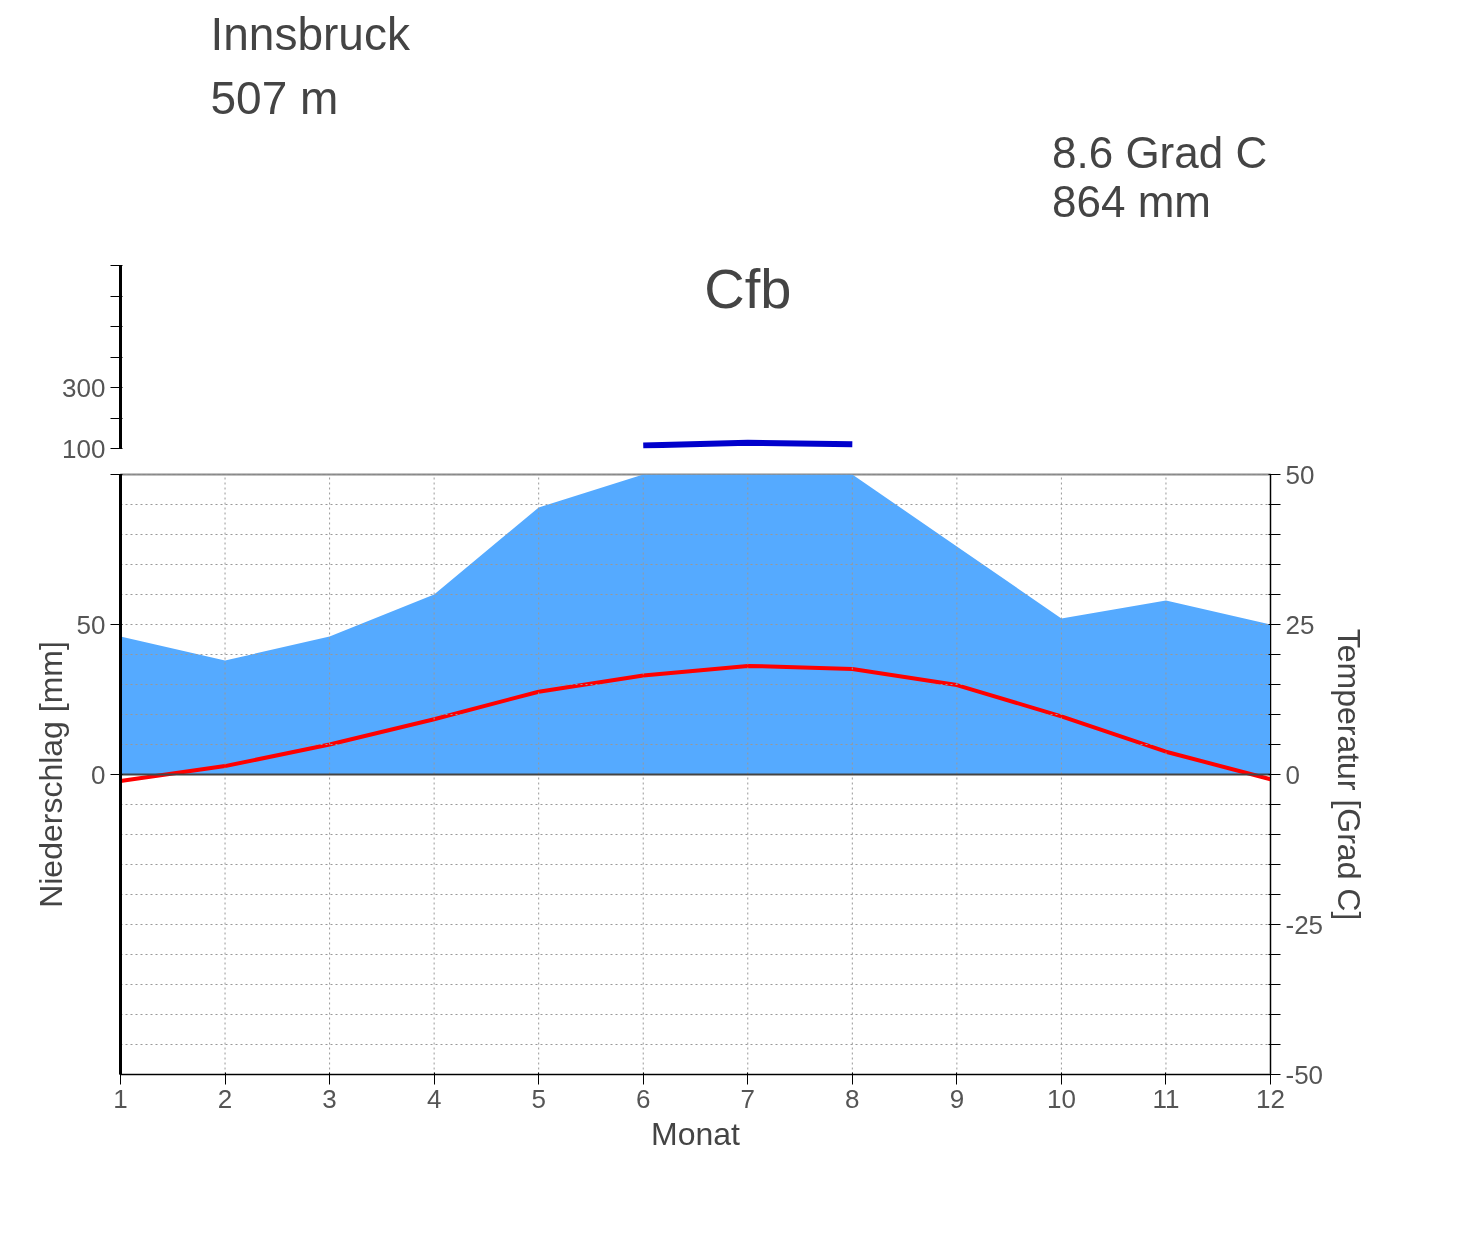  What do you see at coordinates (1292, 774) in the screenshot?
I see `y2-tick-label: 0` at bounding box center [1292, 774].